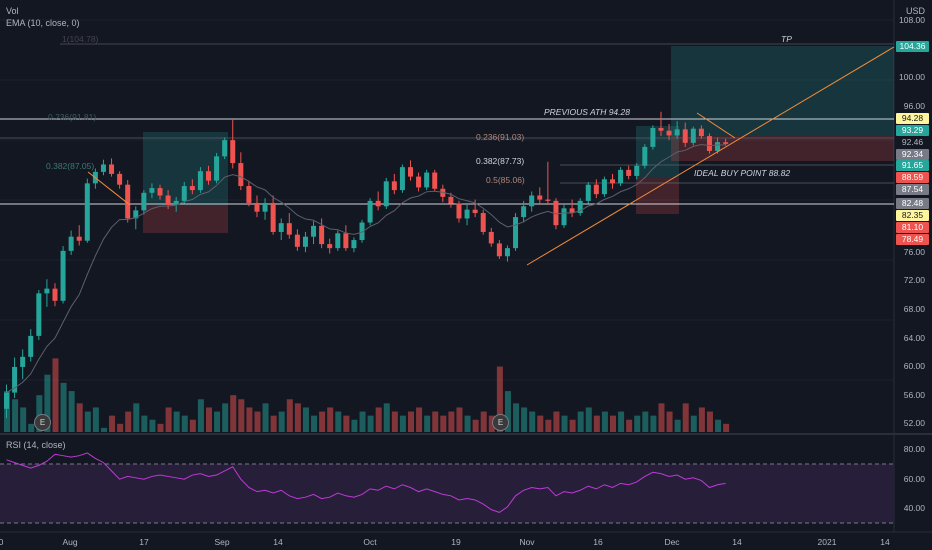  I want to click on trendline-august, so click(109, 188).